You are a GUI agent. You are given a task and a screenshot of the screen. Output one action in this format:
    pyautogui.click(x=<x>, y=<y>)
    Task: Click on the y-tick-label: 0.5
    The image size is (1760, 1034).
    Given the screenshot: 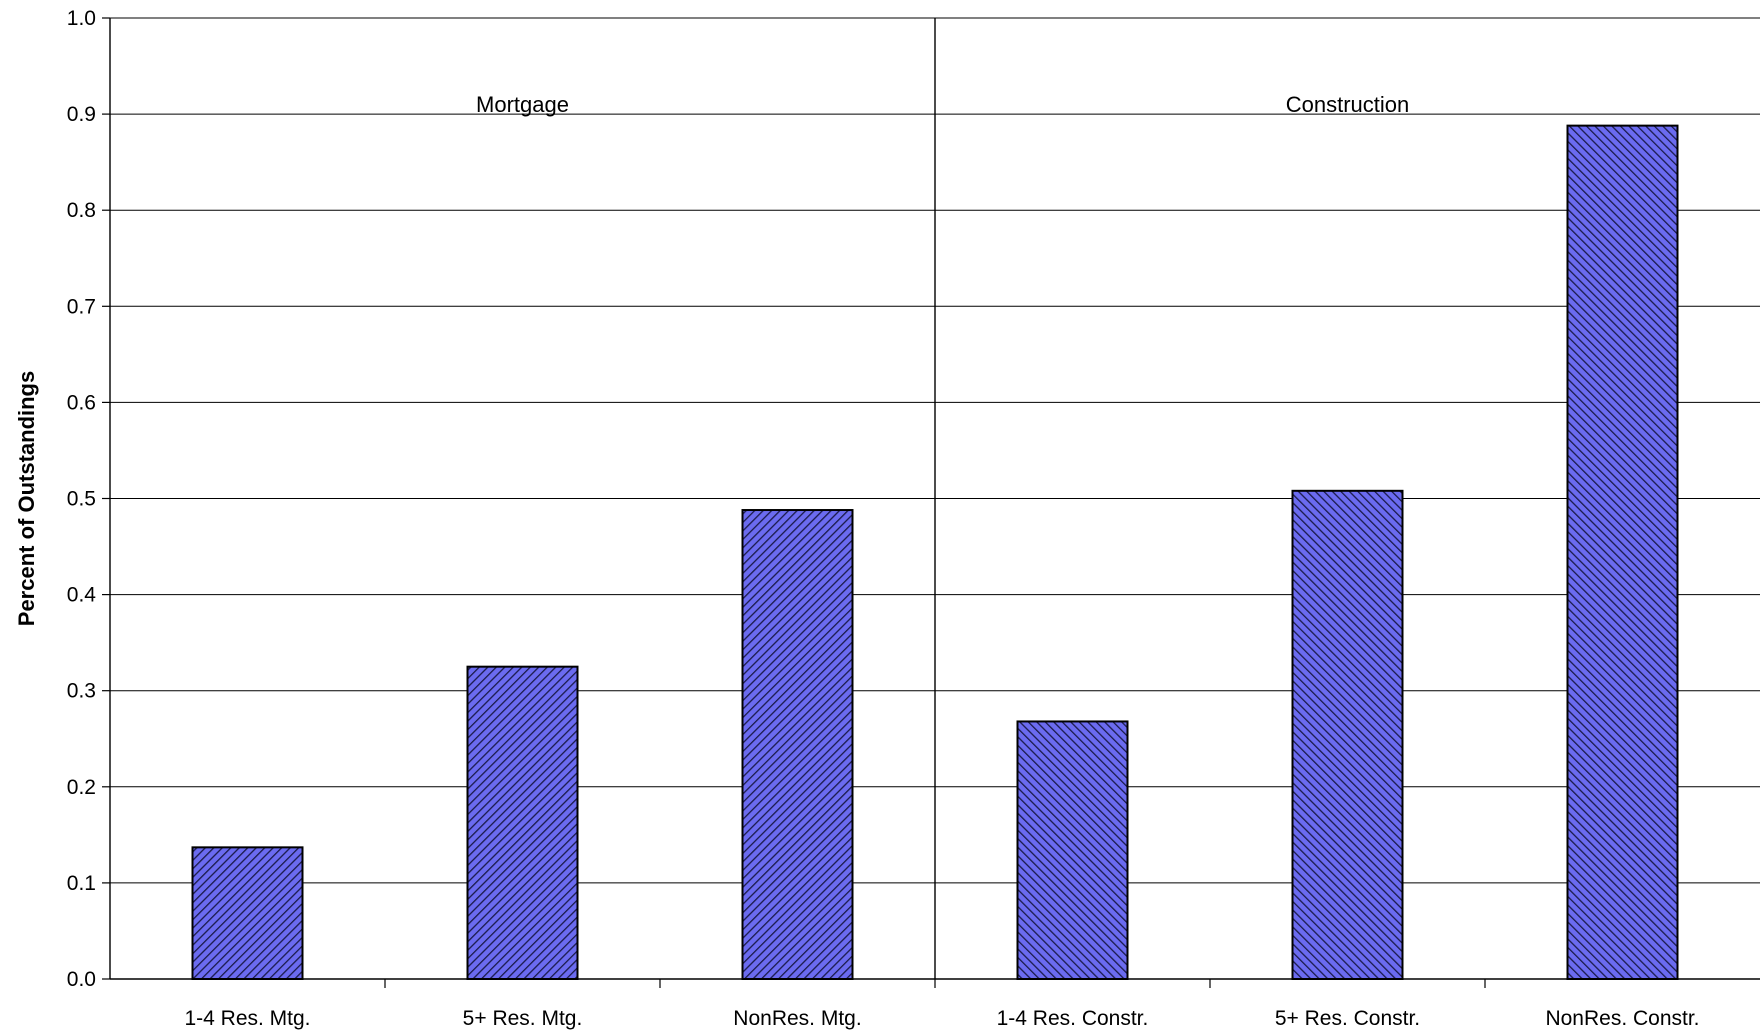 What is the action you would take?
    pyautogui.click(x=81, y=499)
    